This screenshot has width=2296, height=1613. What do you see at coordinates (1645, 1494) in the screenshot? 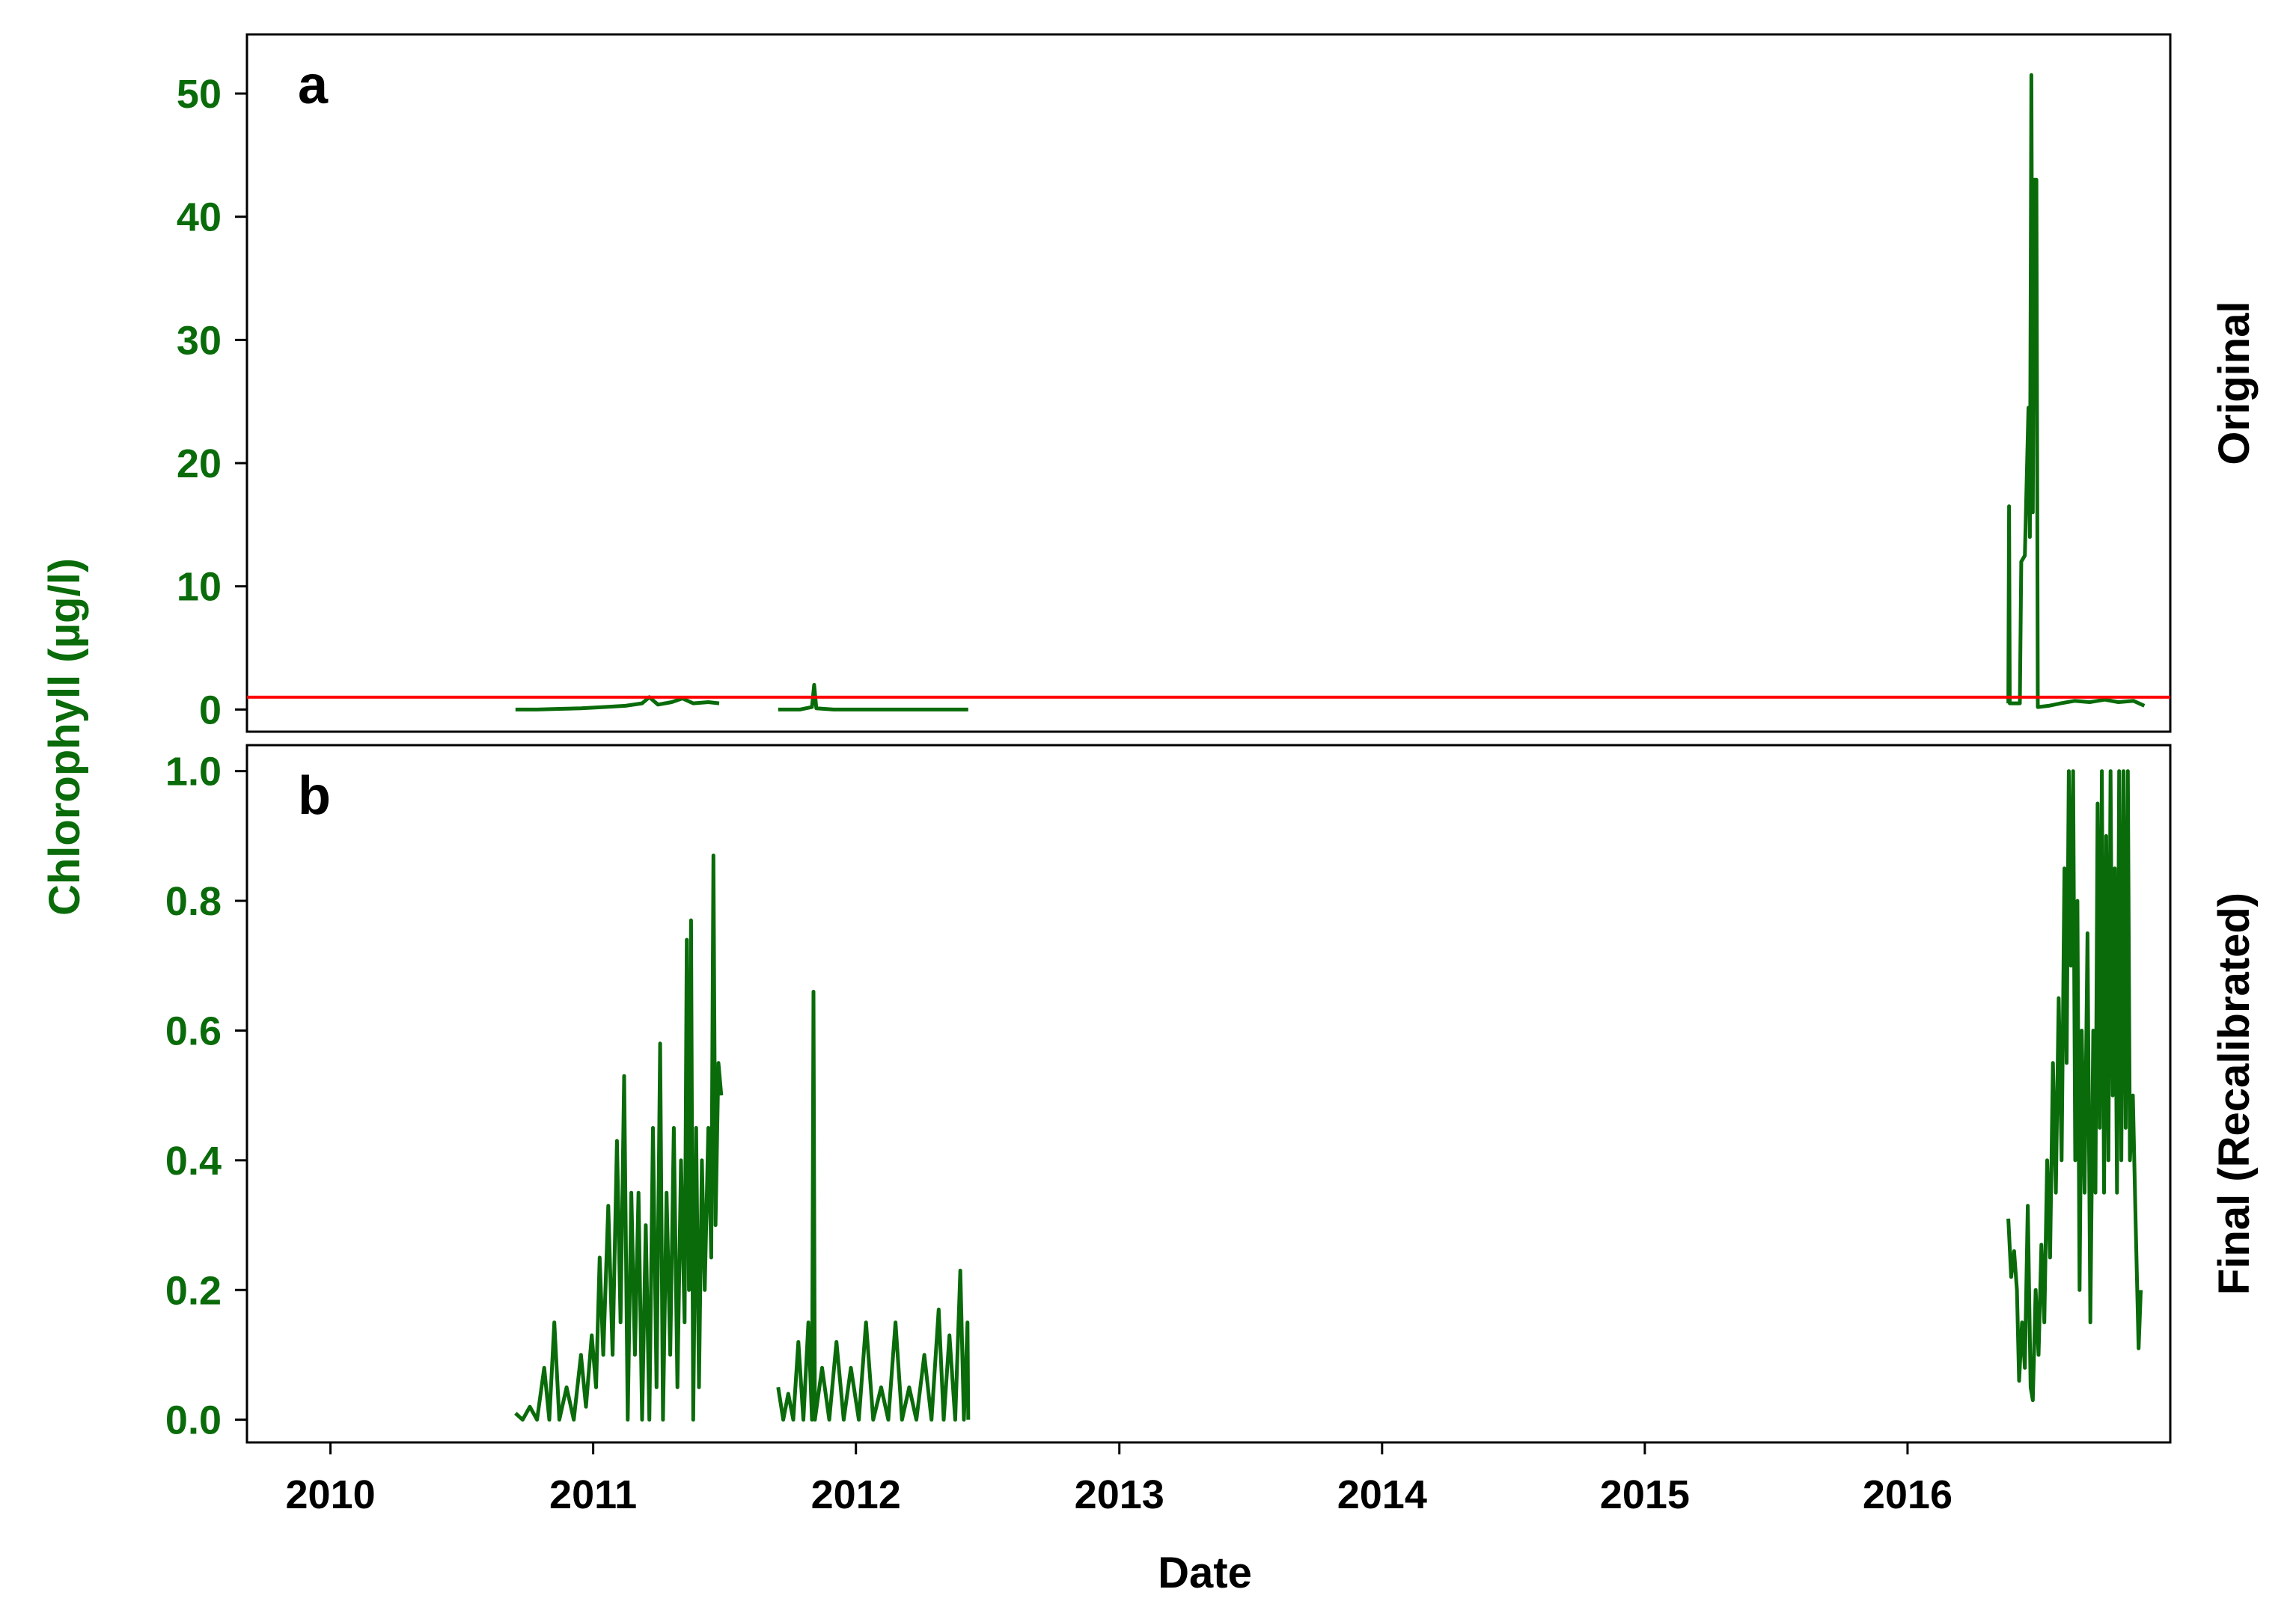
I see `x-tick-label: 2015` at bounding box center [1645, 1494].